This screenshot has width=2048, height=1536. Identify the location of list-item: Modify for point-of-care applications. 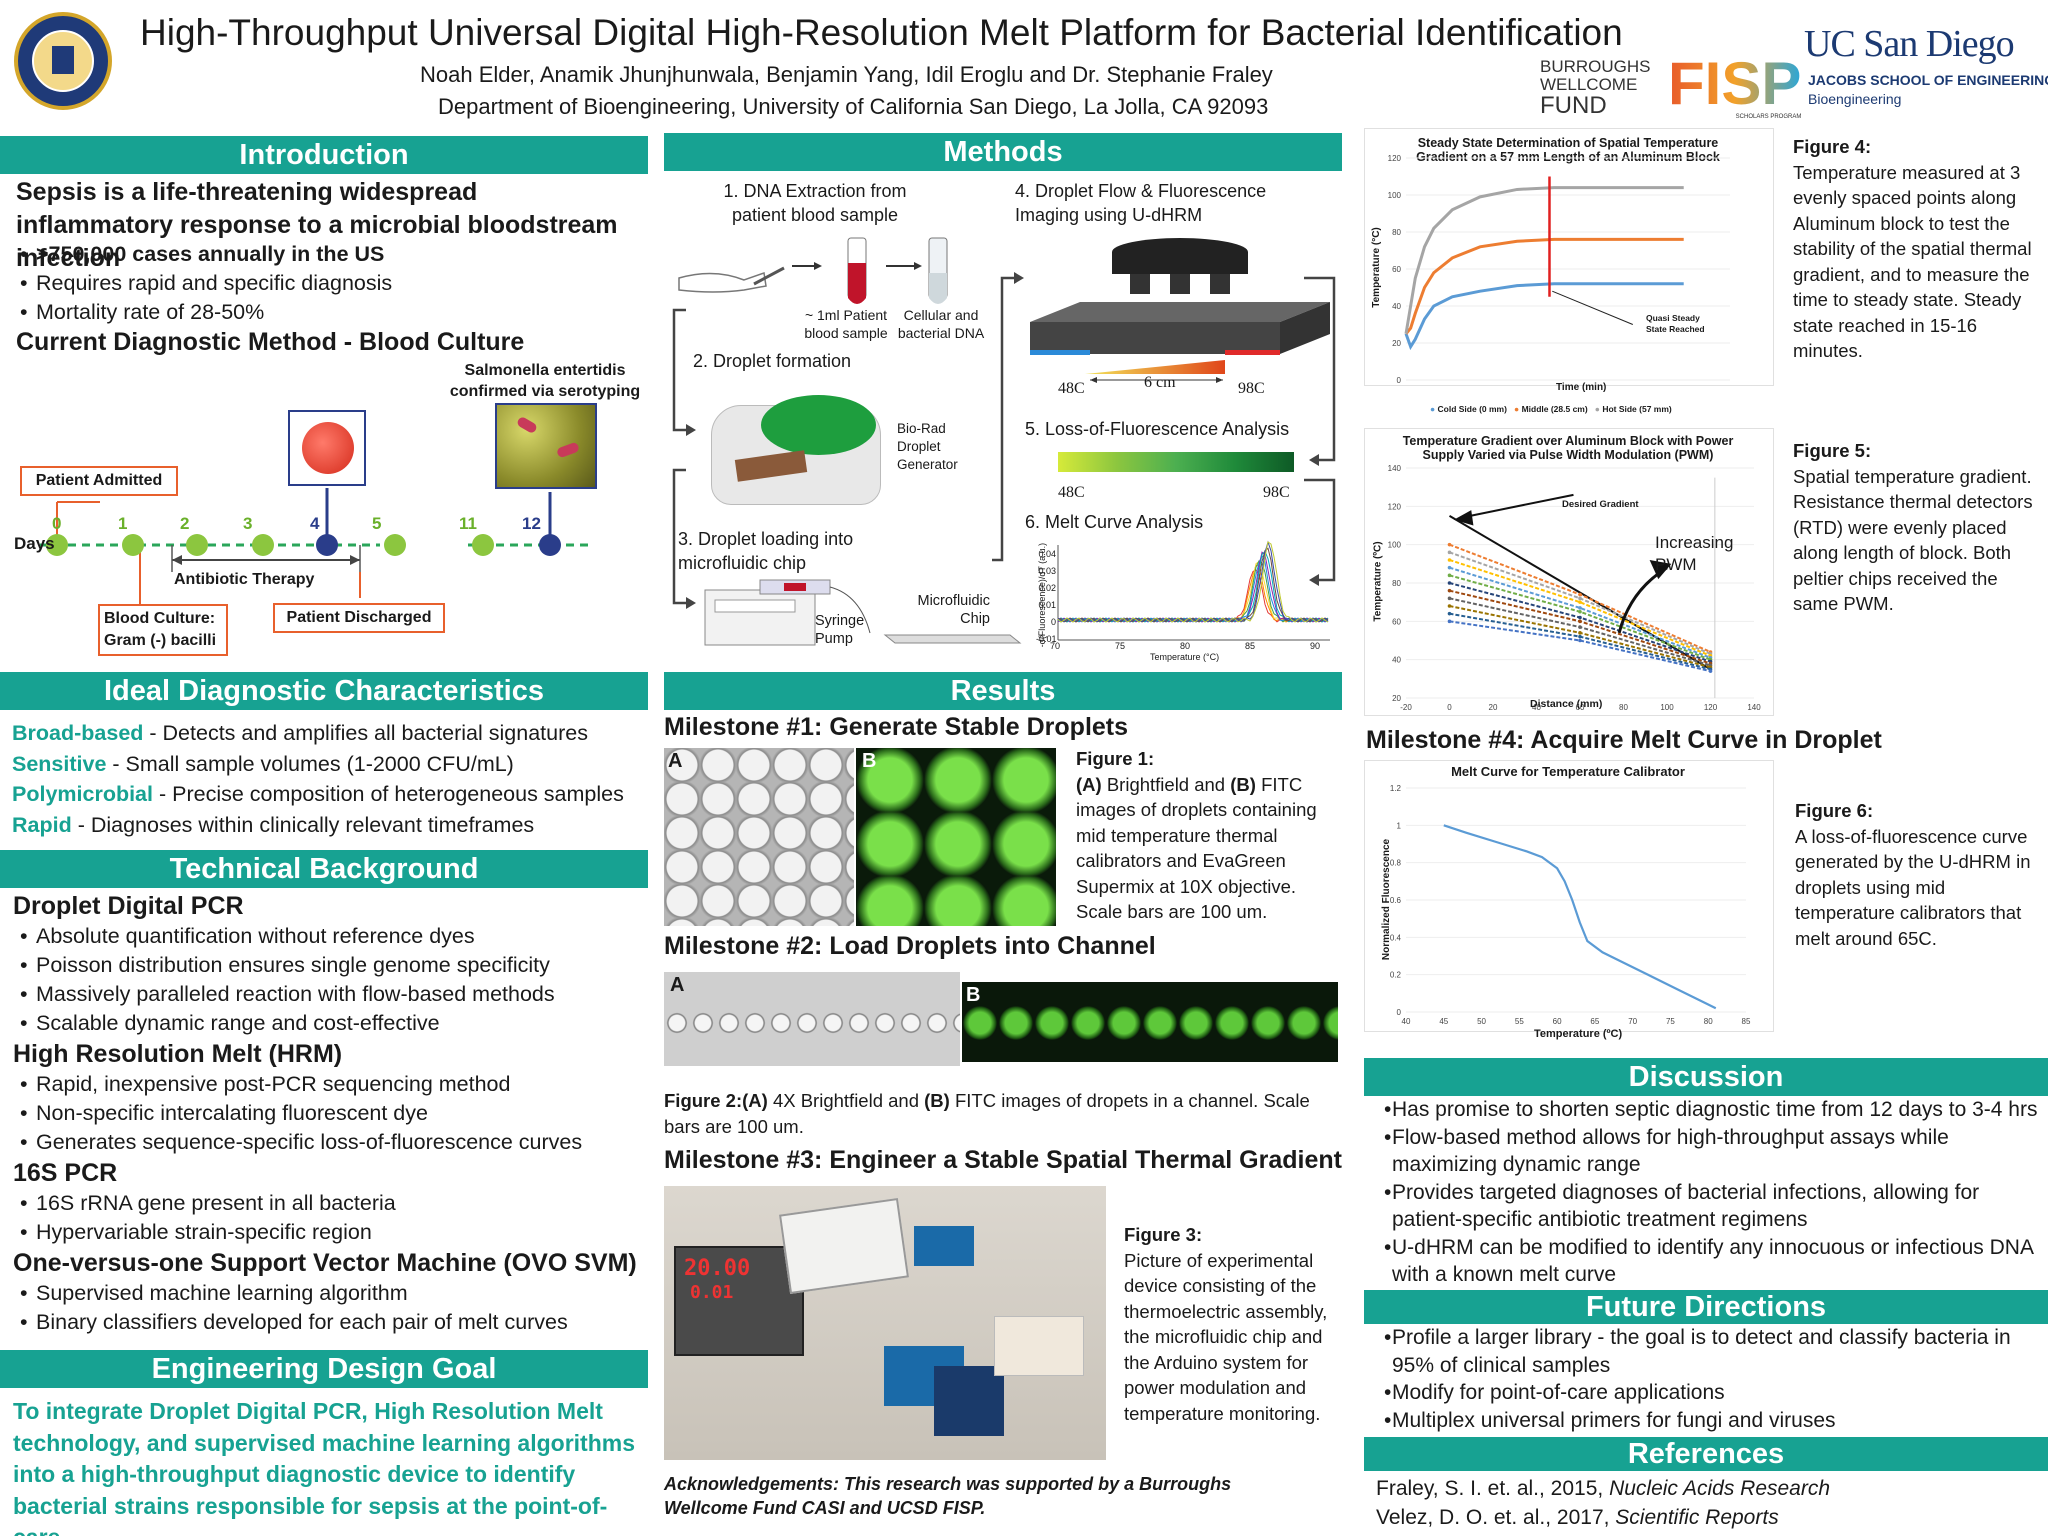
(1706, 1393).